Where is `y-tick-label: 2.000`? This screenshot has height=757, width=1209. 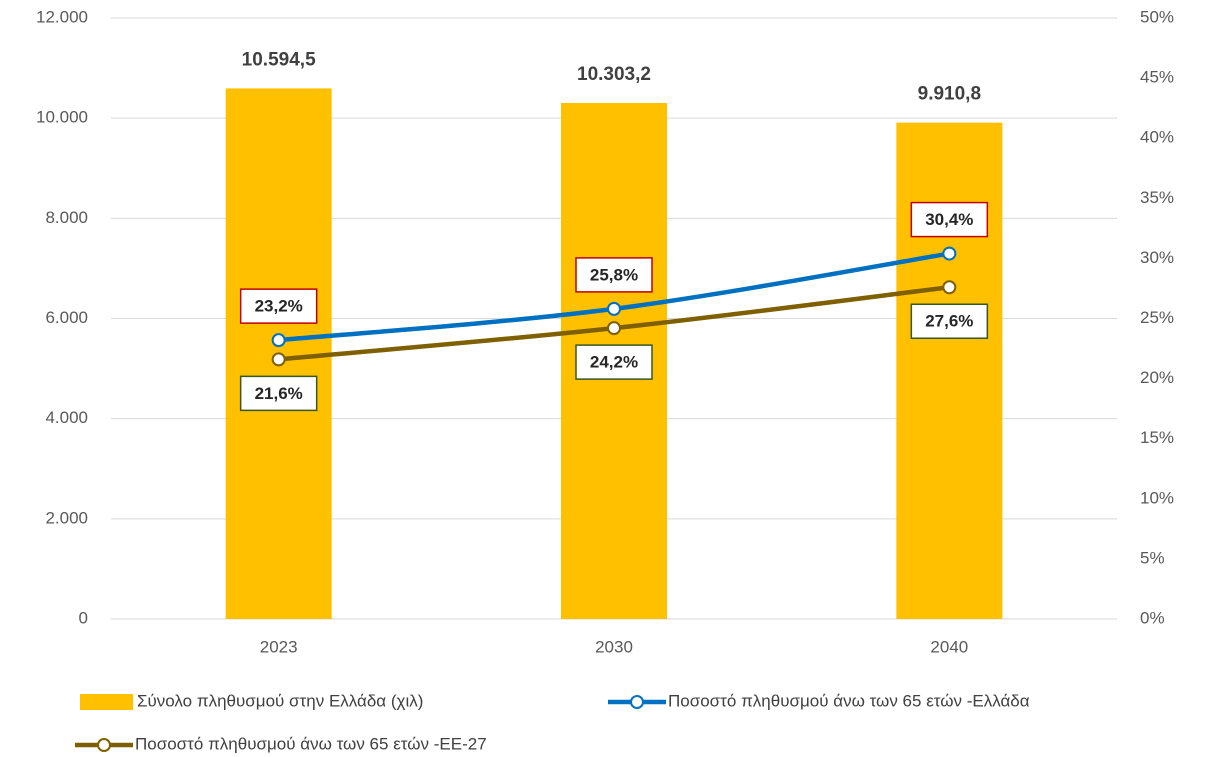
y-tick-label: 2.000 is located at coordinates (66, 517).